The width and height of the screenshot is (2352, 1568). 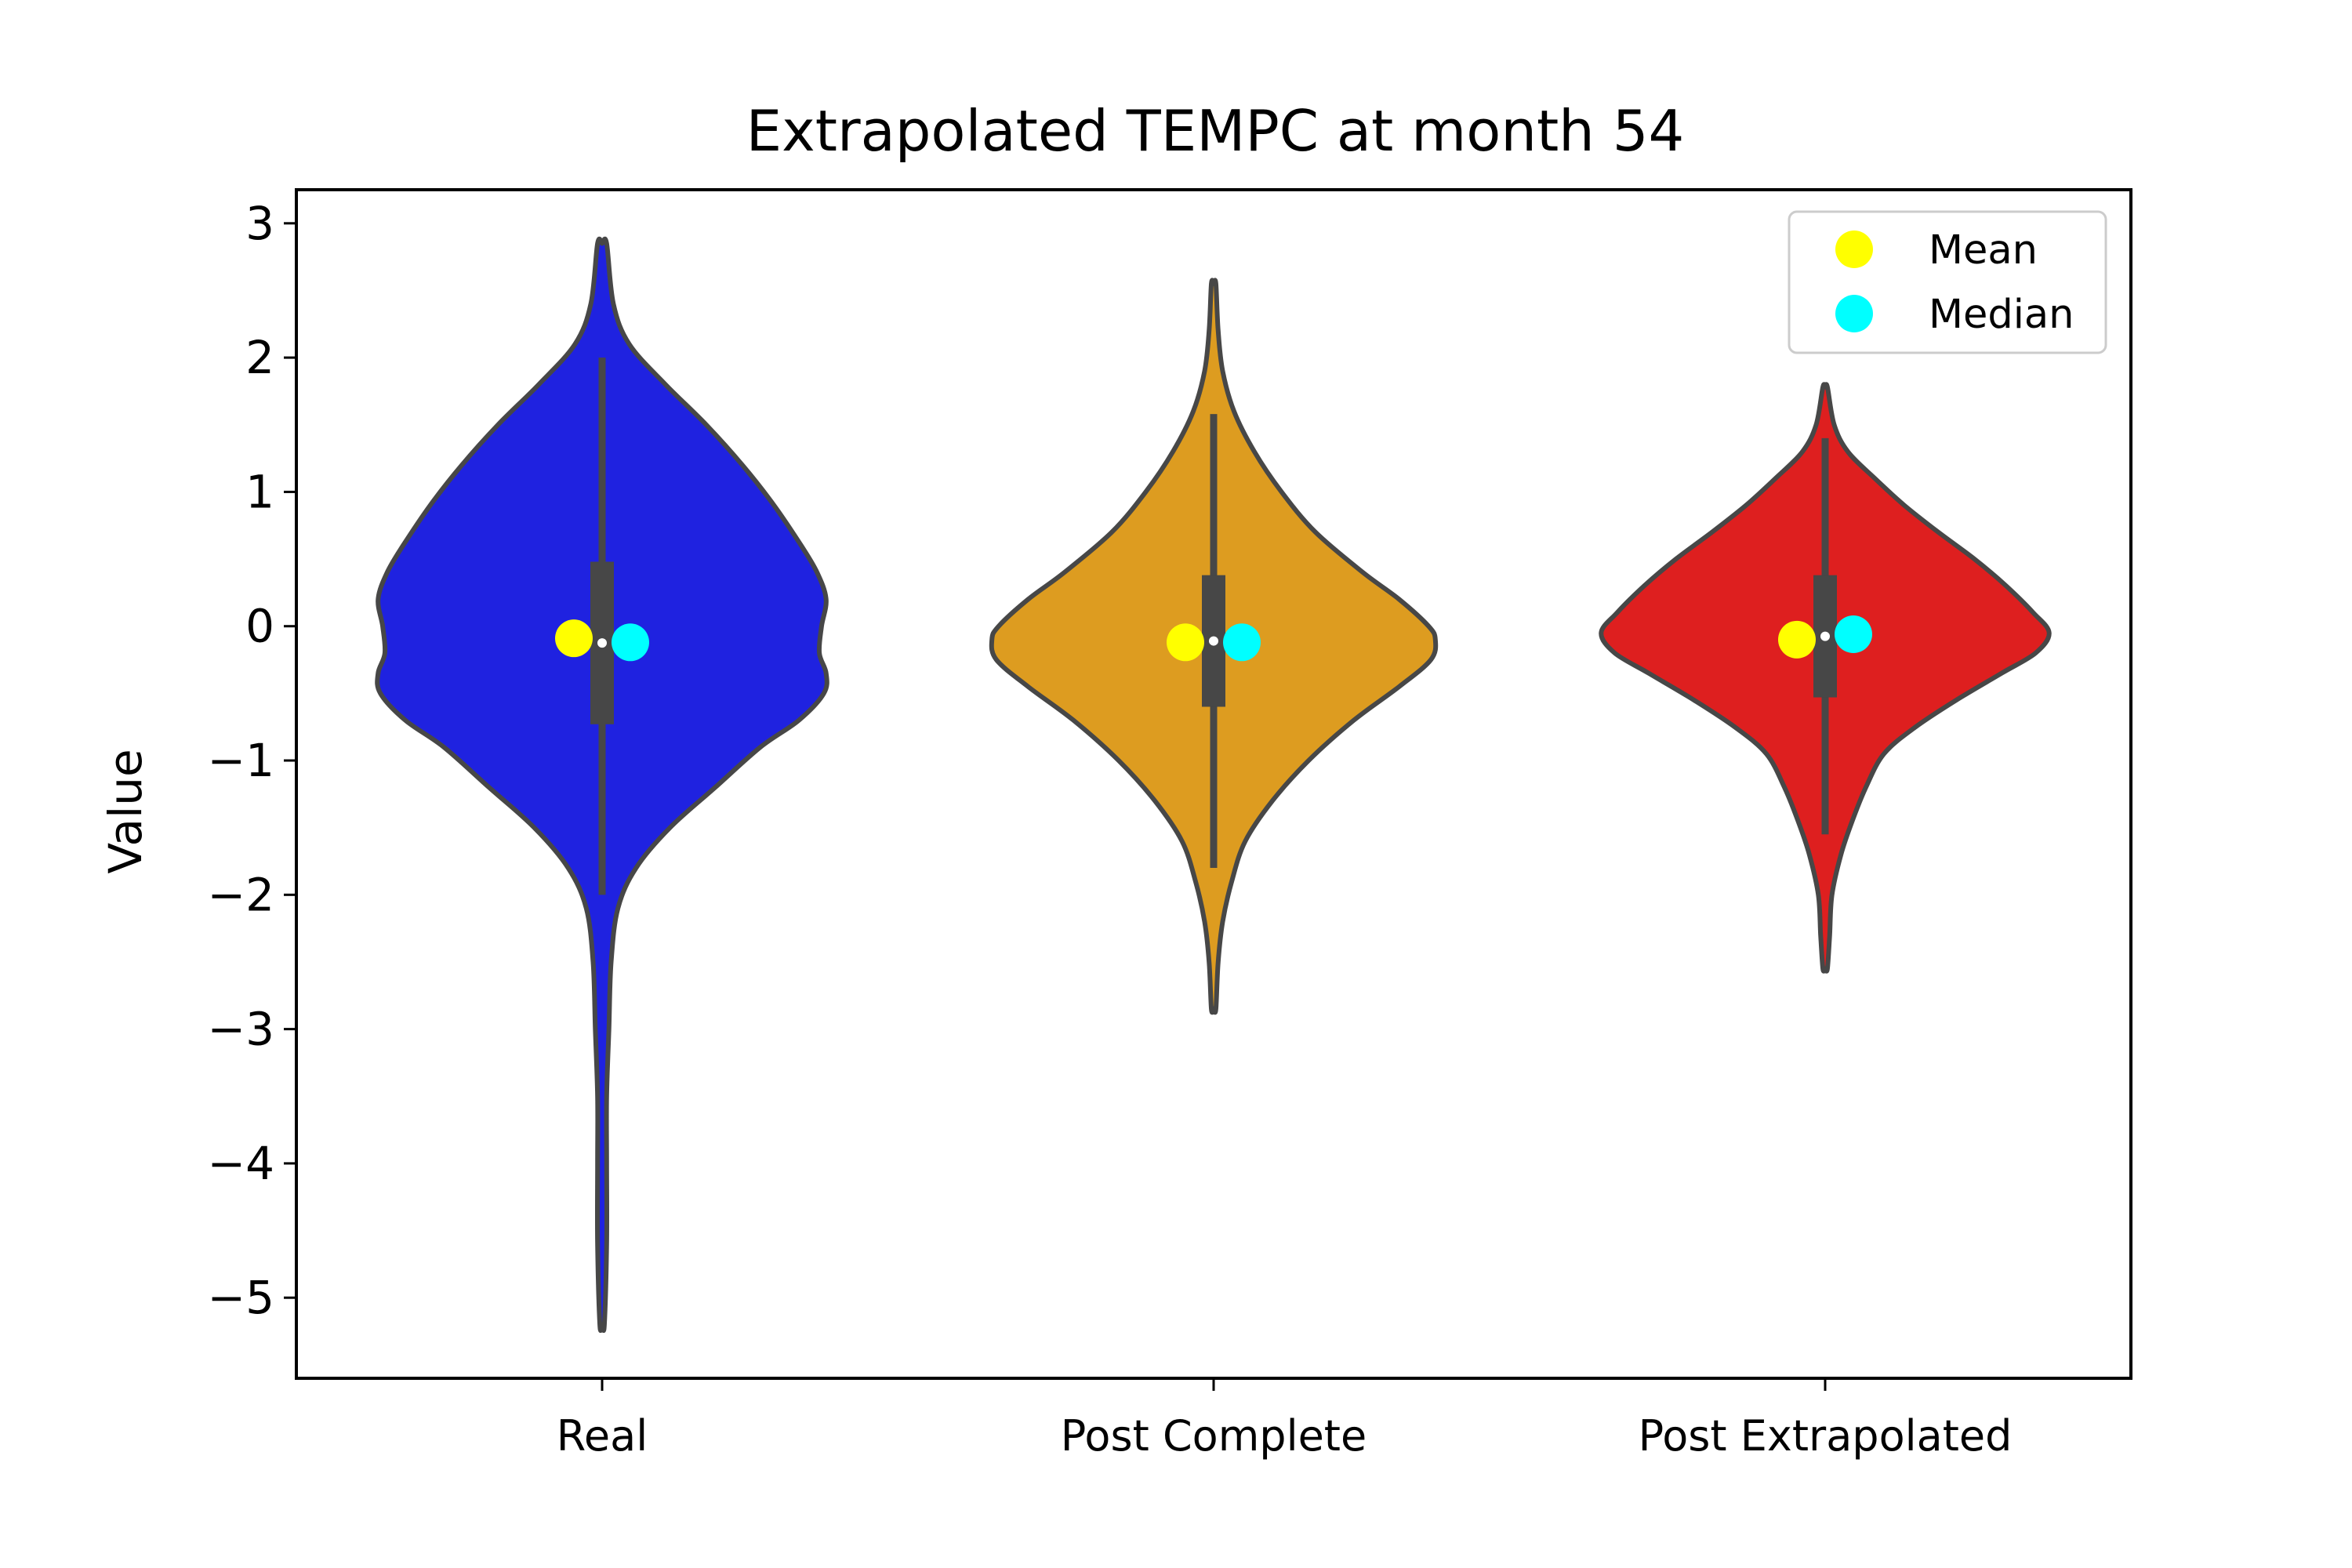 What do you see at coordinates (125, 811) in the screenshot?
I see `y-axis-label: Value` at bounding box center [125, 811].